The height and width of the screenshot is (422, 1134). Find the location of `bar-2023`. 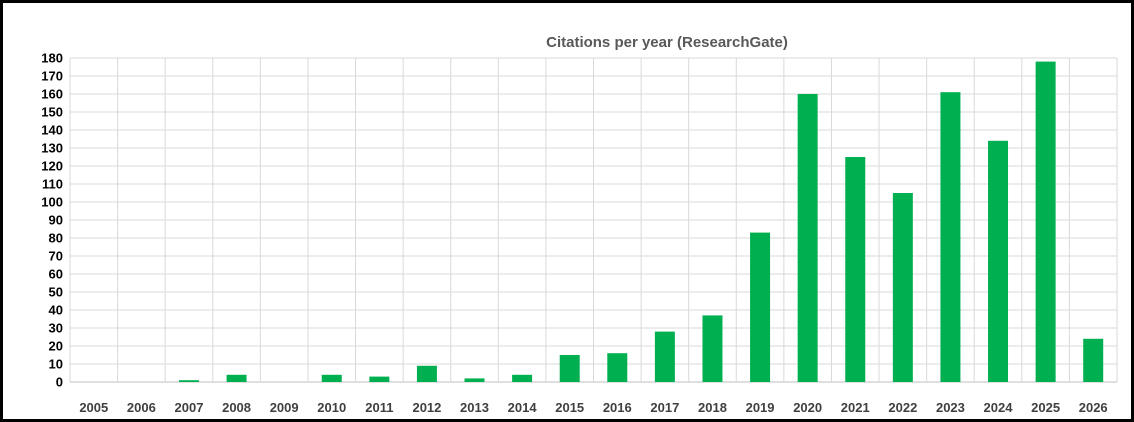

bar-2023 is located at coordinates (950, 237).